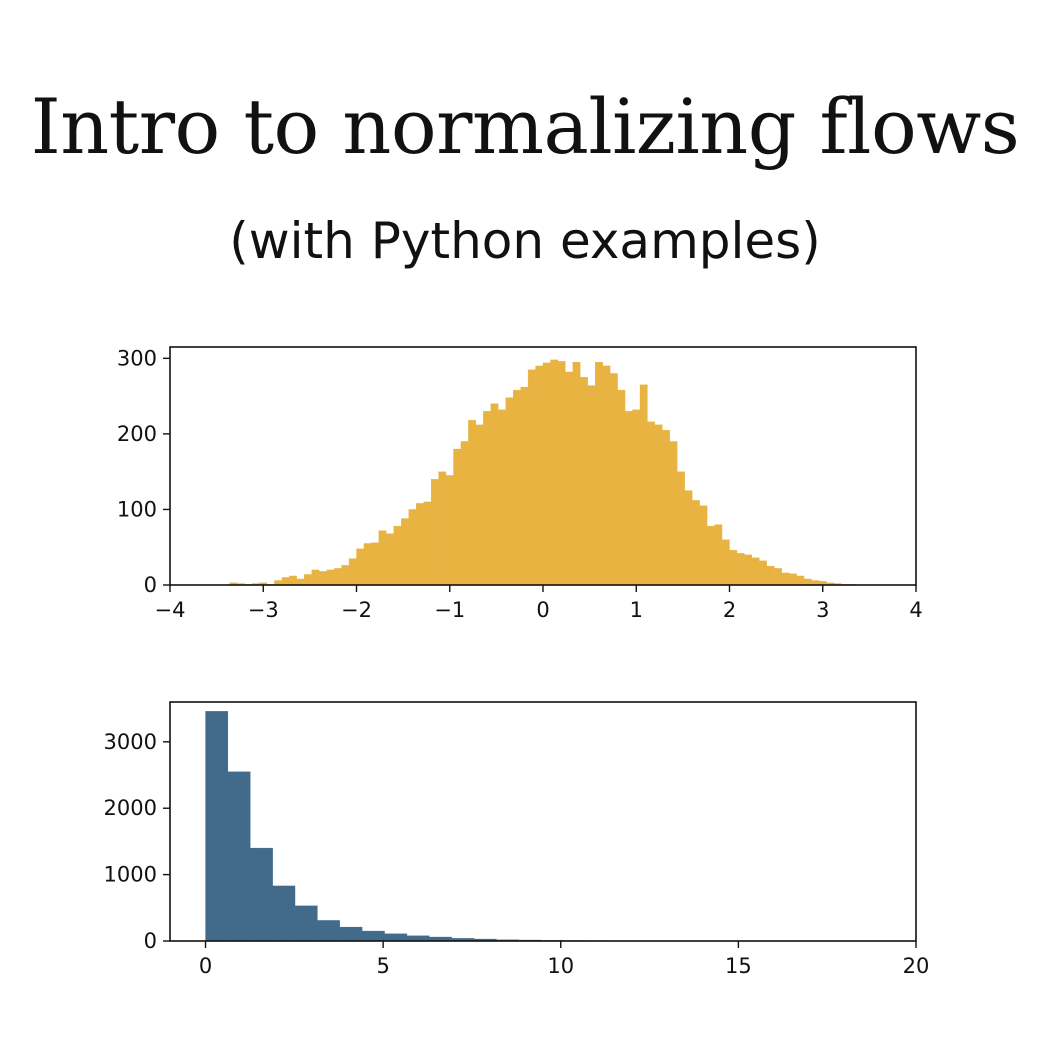  I want to click on top-x-tick-label: −3, so click(263, 610).